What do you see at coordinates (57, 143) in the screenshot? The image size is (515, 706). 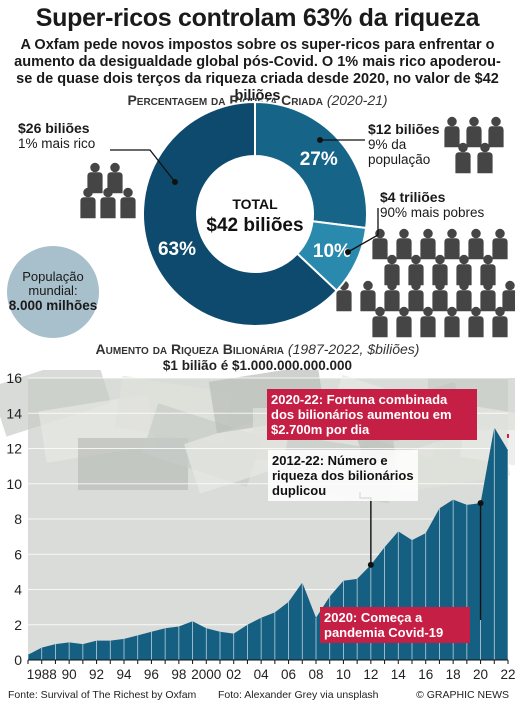 I see `callout-richest-label: 1% mais rico` at bounding box center [57, 143].